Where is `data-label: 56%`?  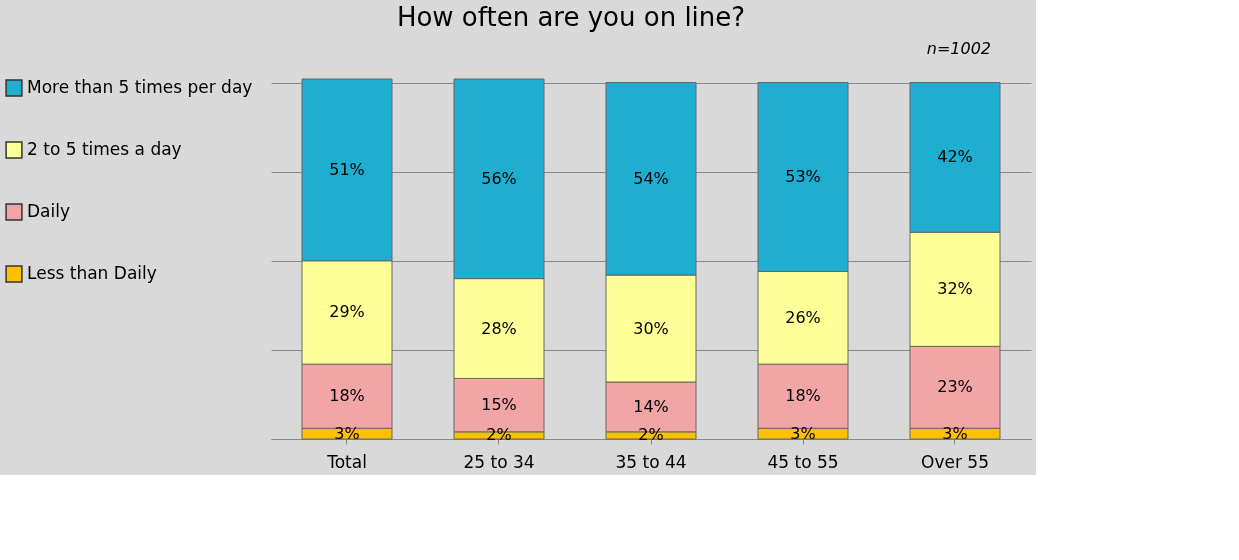 data-label: 56% is located at coordinates (499, 178).